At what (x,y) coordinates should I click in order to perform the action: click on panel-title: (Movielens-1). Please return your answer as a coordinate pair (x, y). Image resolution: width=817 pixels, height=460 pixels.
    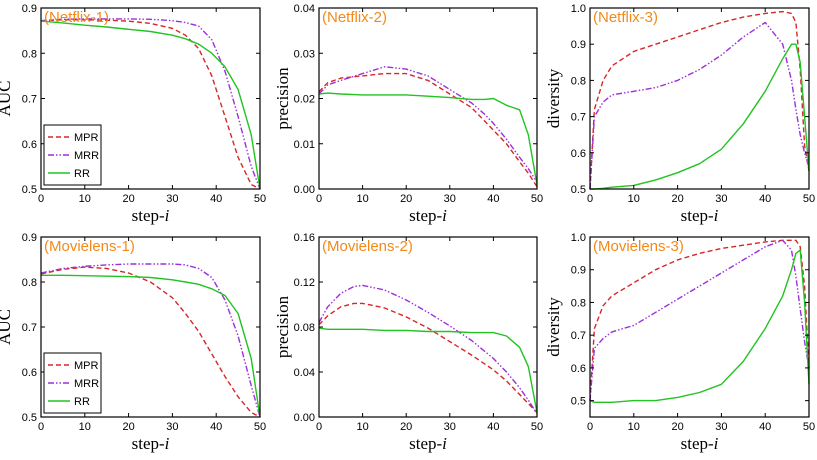
    Looking at the image, I should click on (89, 246).